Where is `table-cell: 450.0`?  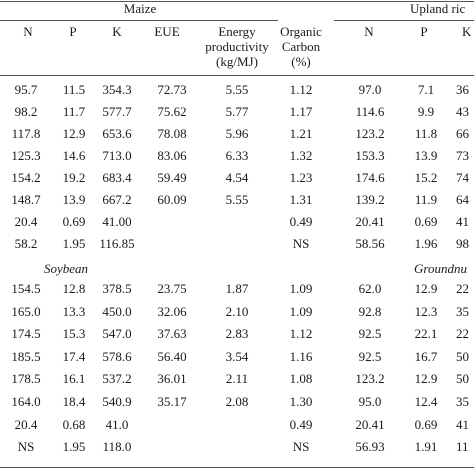
table-cell: 450.0 is located at coordinates (117, 311).